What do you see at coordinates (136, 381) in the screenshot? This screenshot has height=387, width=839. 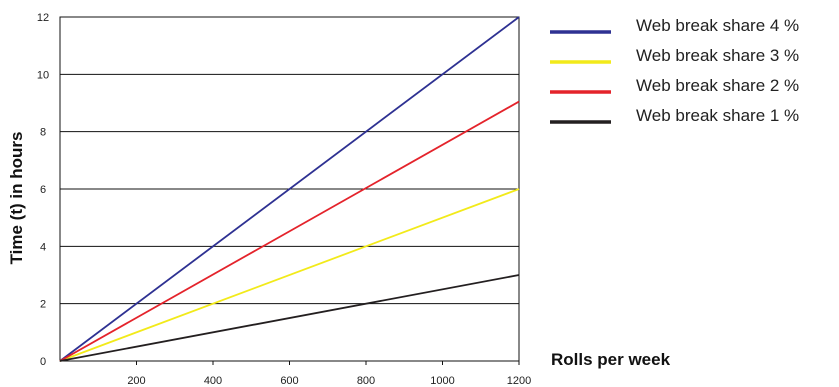 I see `x-tick-label: 200` at bounding box center [136, 381].